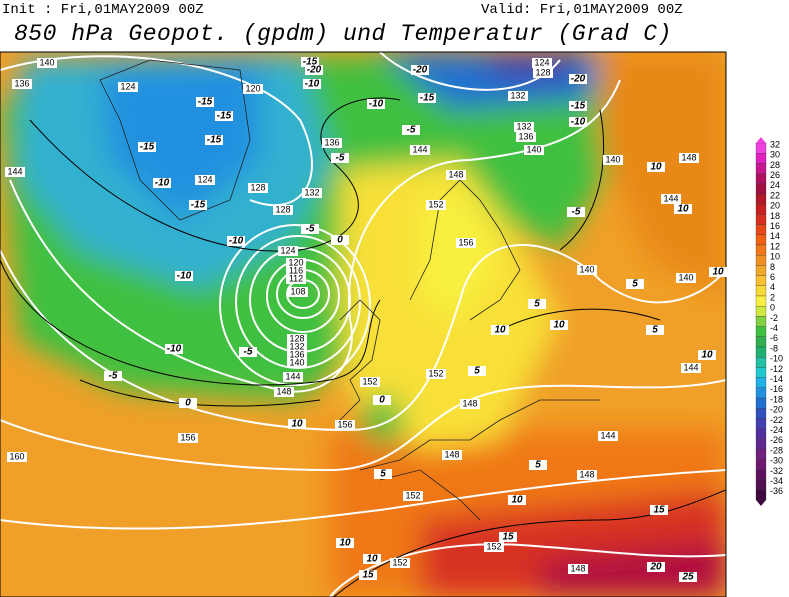 This screenshot has height=597, width=789. Describe the element at coordinates (295, 262) in the screenshot. I see `geopotential-label: 120` at that location.